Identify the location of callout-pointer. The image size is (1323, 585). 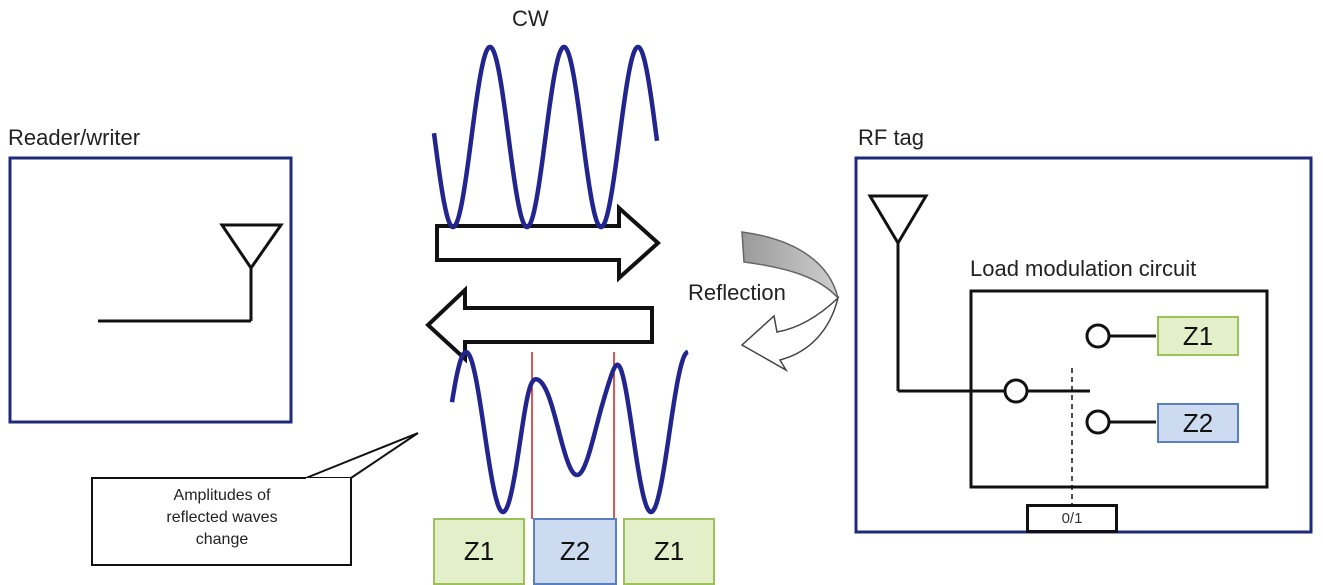
(362, 455).